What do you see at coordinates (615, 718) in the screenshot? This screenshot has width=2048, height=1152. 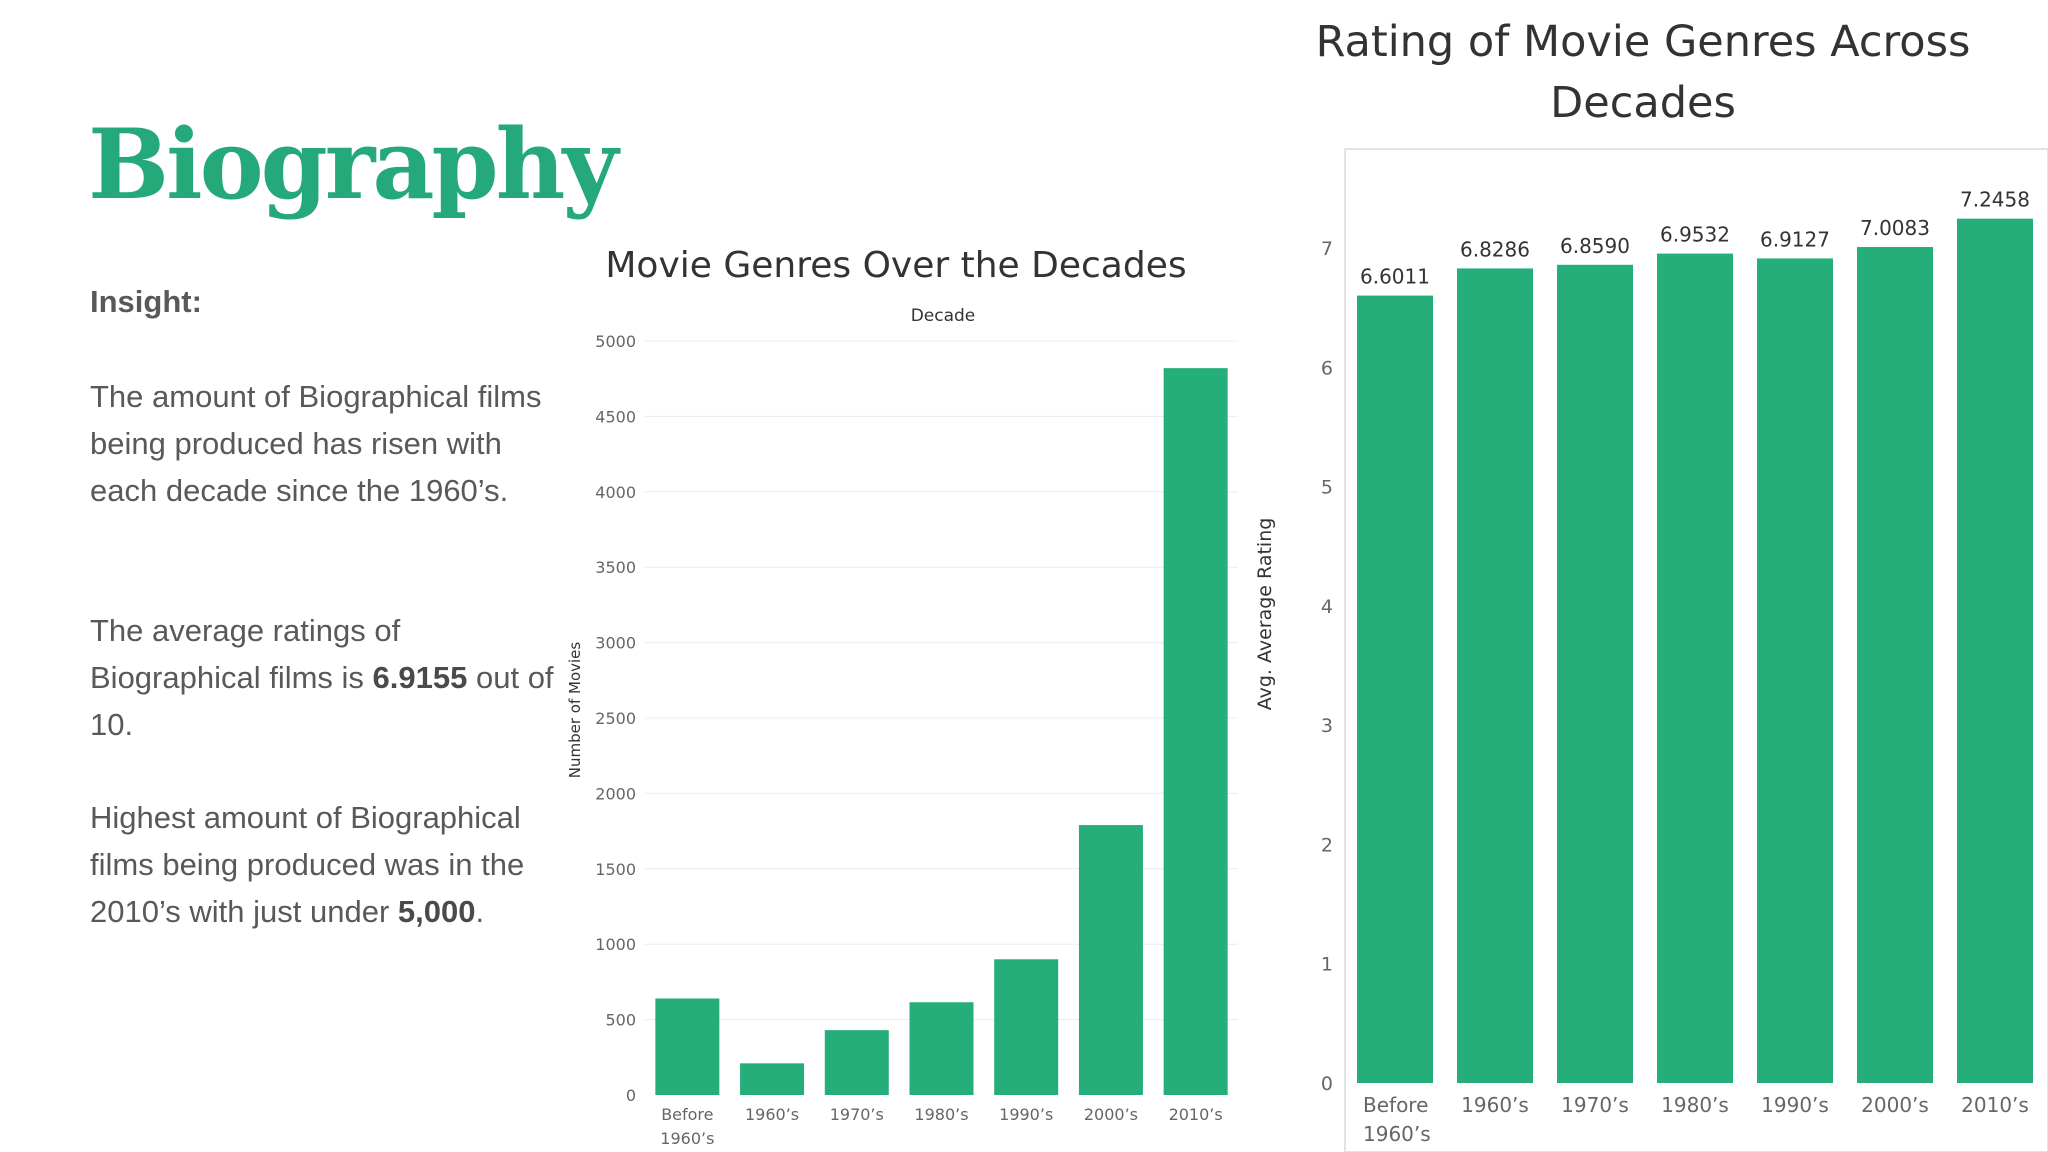 I see `chart1-y-tick-label: 2500` at bounding box center [615, 718].